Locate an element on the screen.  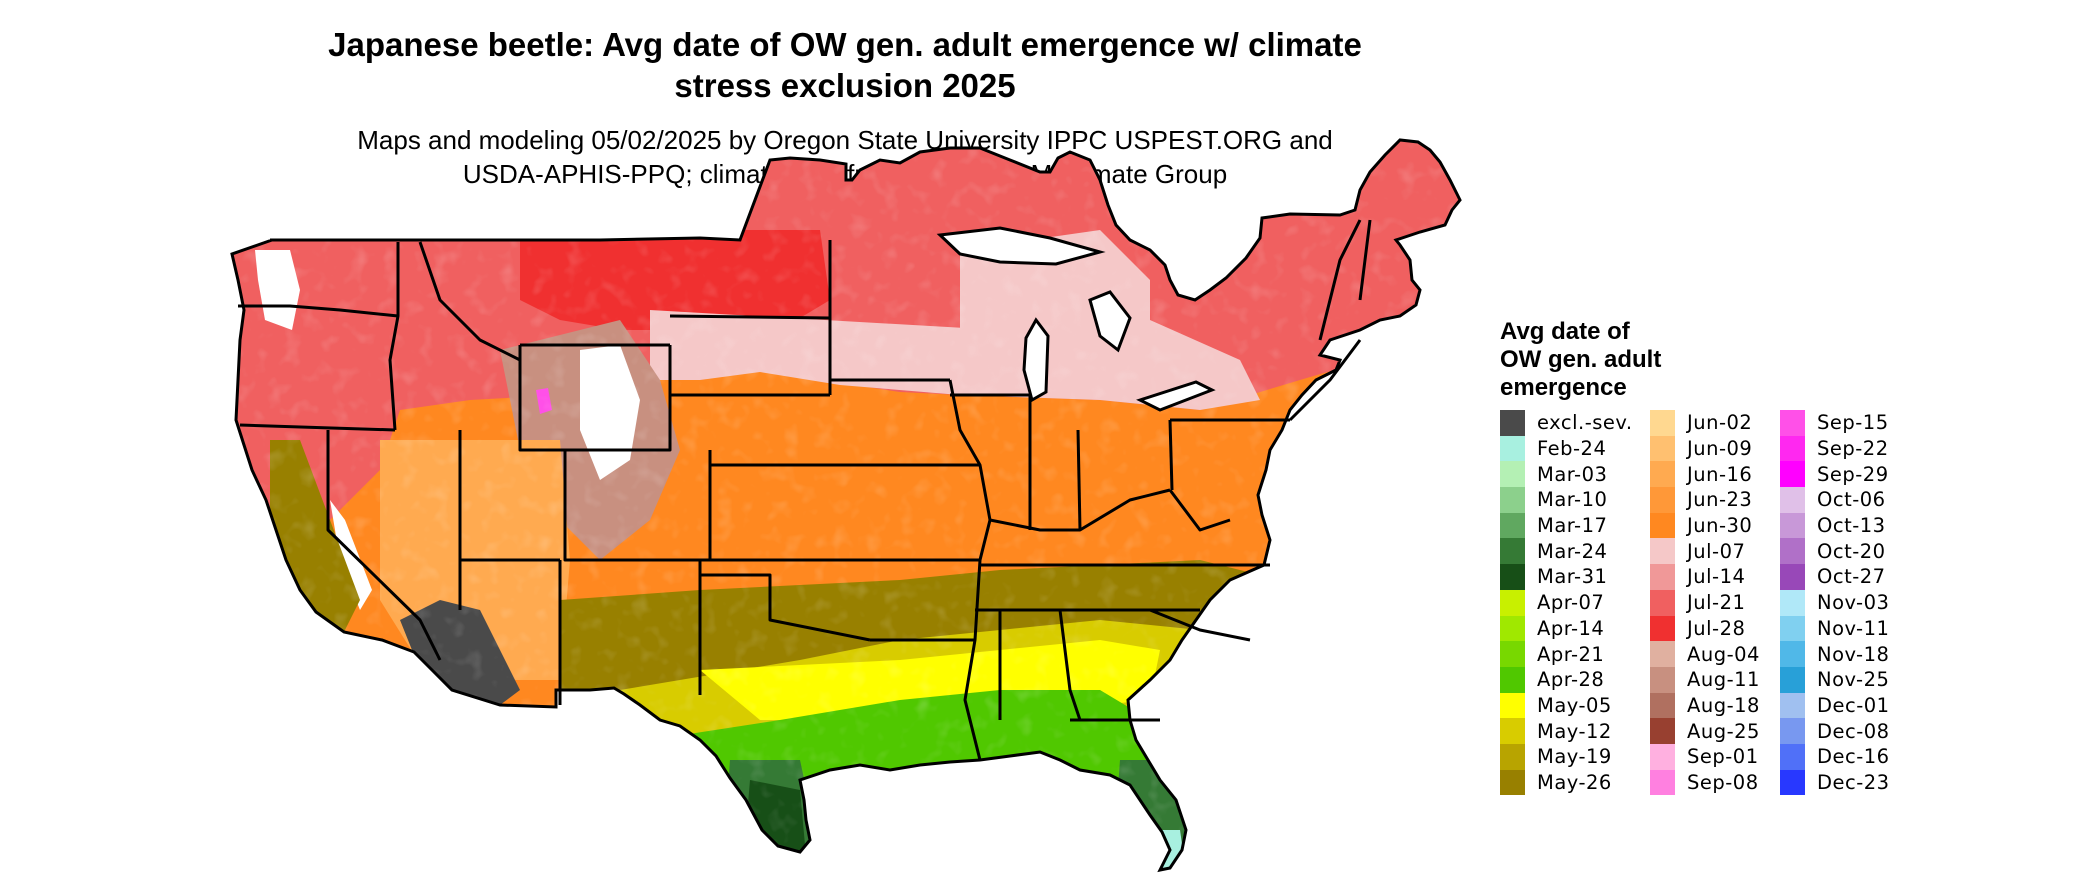
legend-label: Mar-10 is located at coordinates (1572, 500).